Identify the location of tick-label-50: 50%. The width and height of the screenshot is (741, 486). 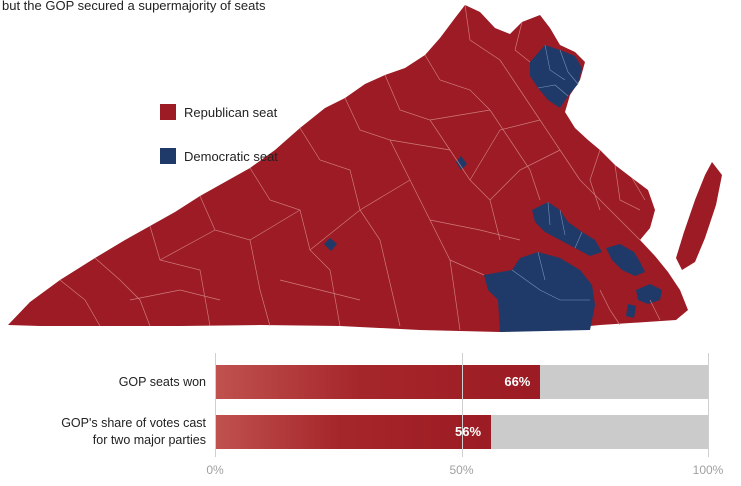
(461, 470).